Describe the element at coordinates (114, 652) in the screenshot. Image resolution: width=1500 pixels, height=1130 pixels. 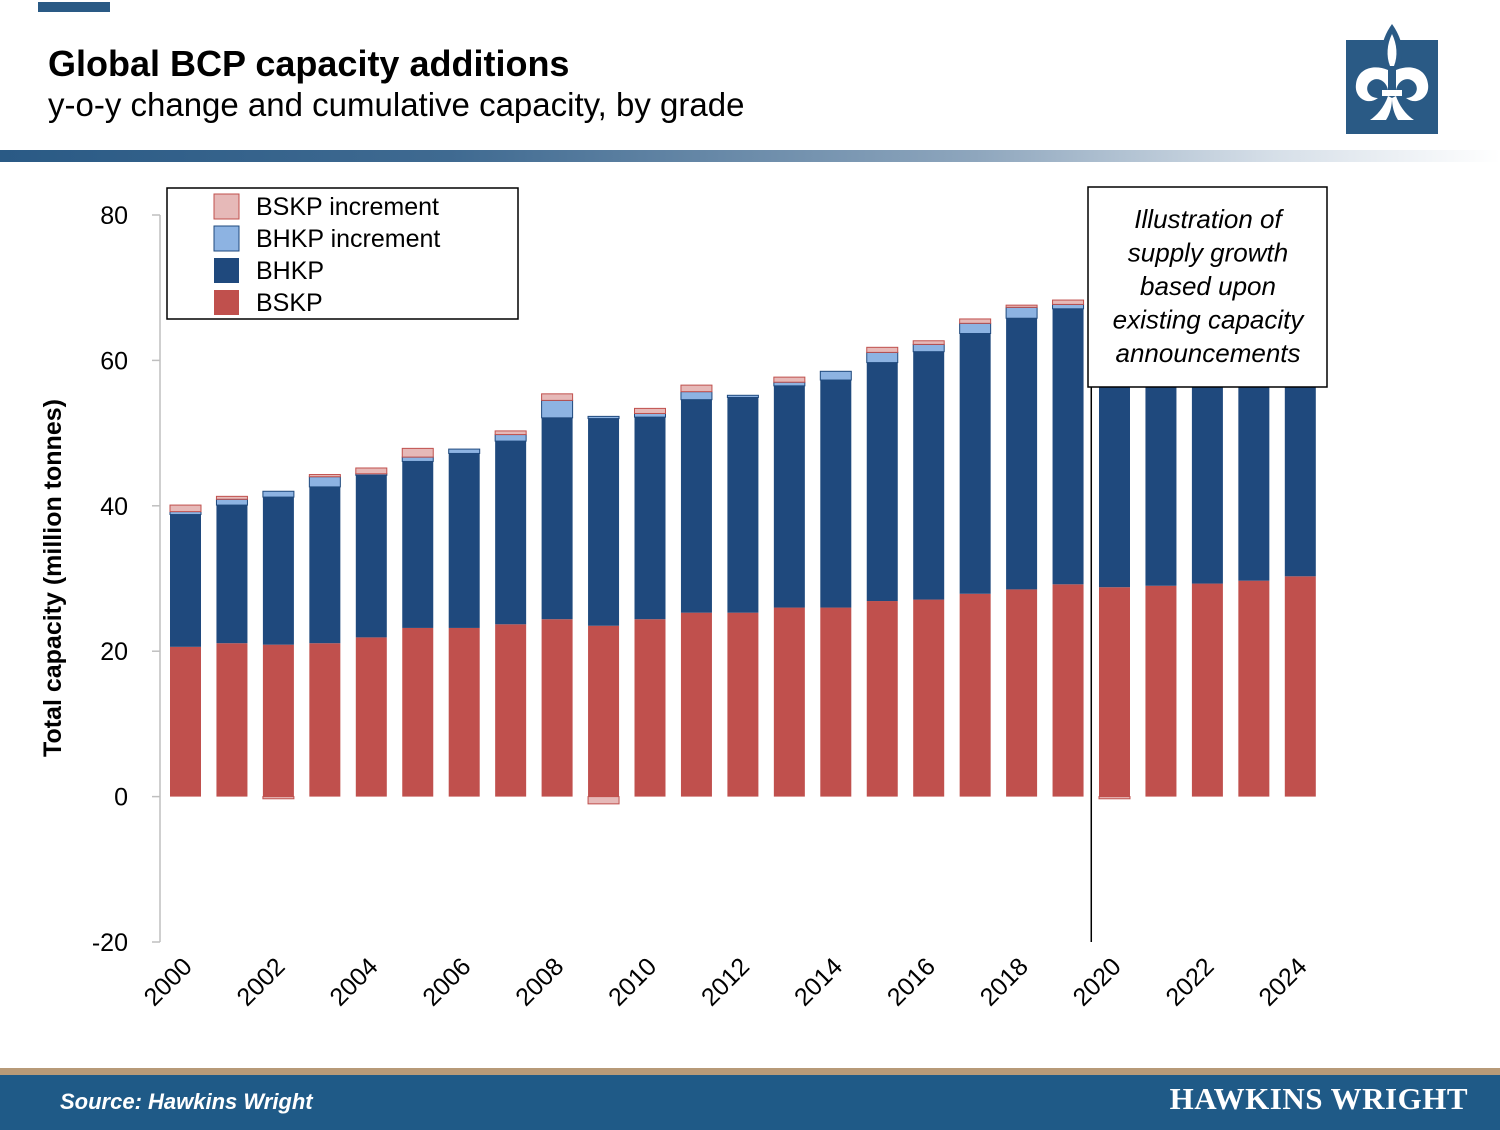
I see `y-tick-label: 20` at that location.